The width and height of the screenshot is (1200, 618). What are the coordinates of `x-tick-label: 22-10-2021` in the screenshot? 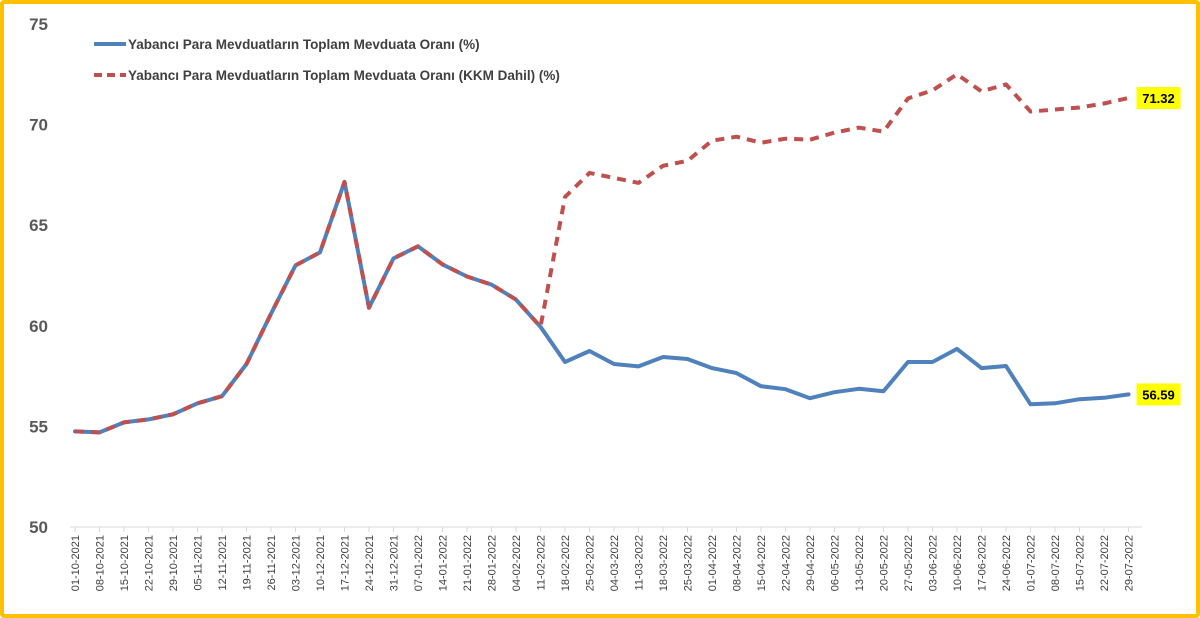 It's located at (150, 563).